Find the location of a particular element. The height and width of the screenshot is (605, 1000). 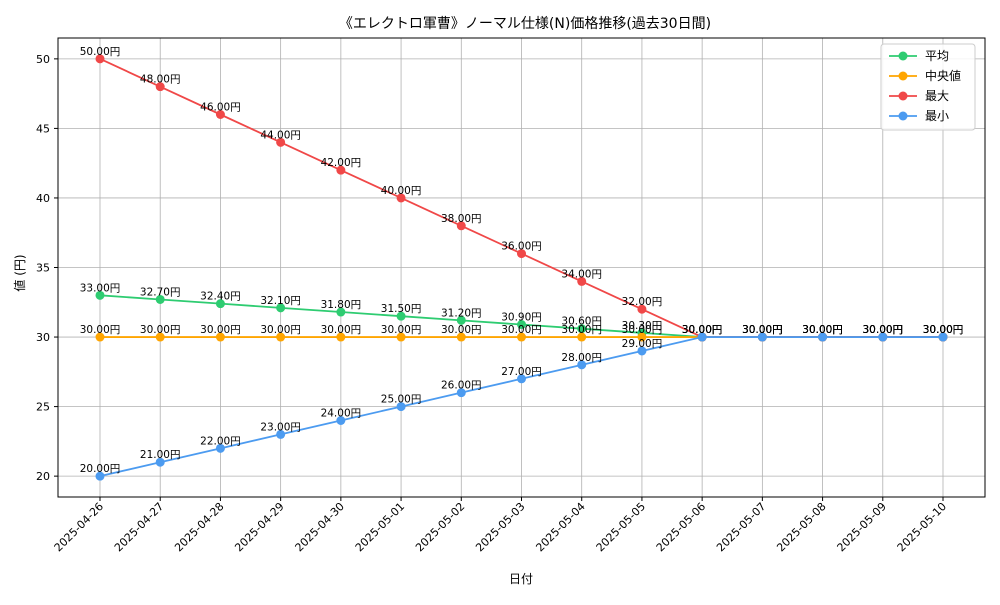

data-label: 30.90円 is located at coordinates (521, 318).